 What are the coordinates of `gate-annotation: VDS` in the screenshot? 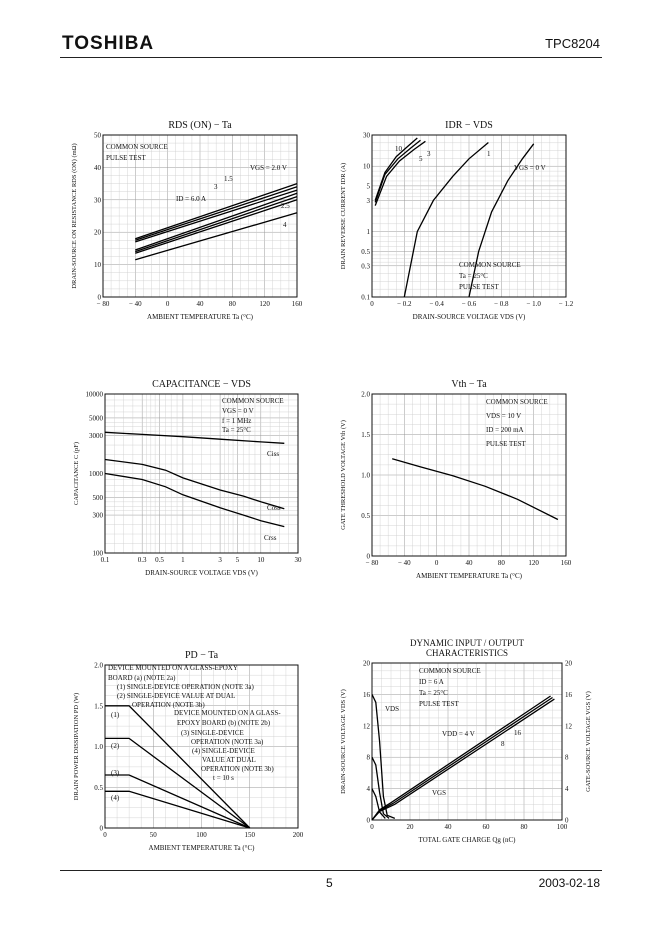 It's located at (392, 709).